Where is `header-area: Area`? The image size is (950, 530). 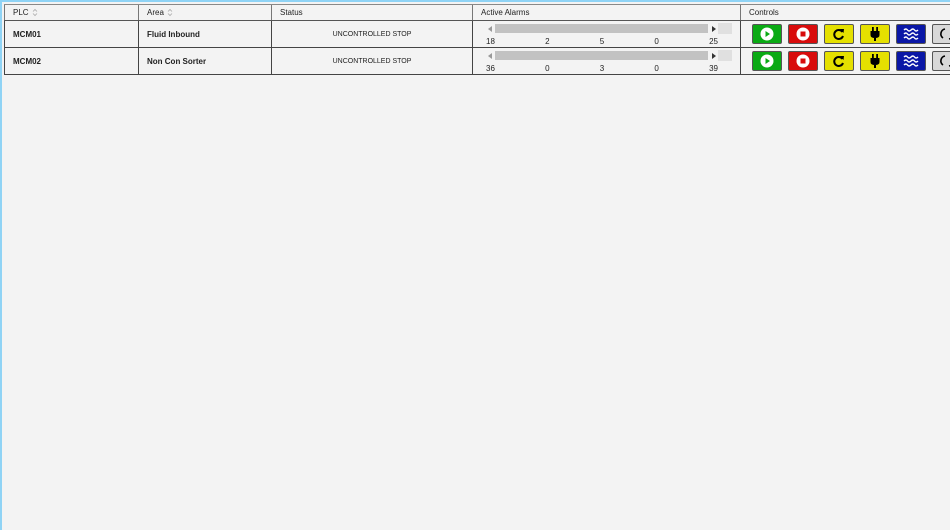 header-area: Area is located at coordinates (204, 12).